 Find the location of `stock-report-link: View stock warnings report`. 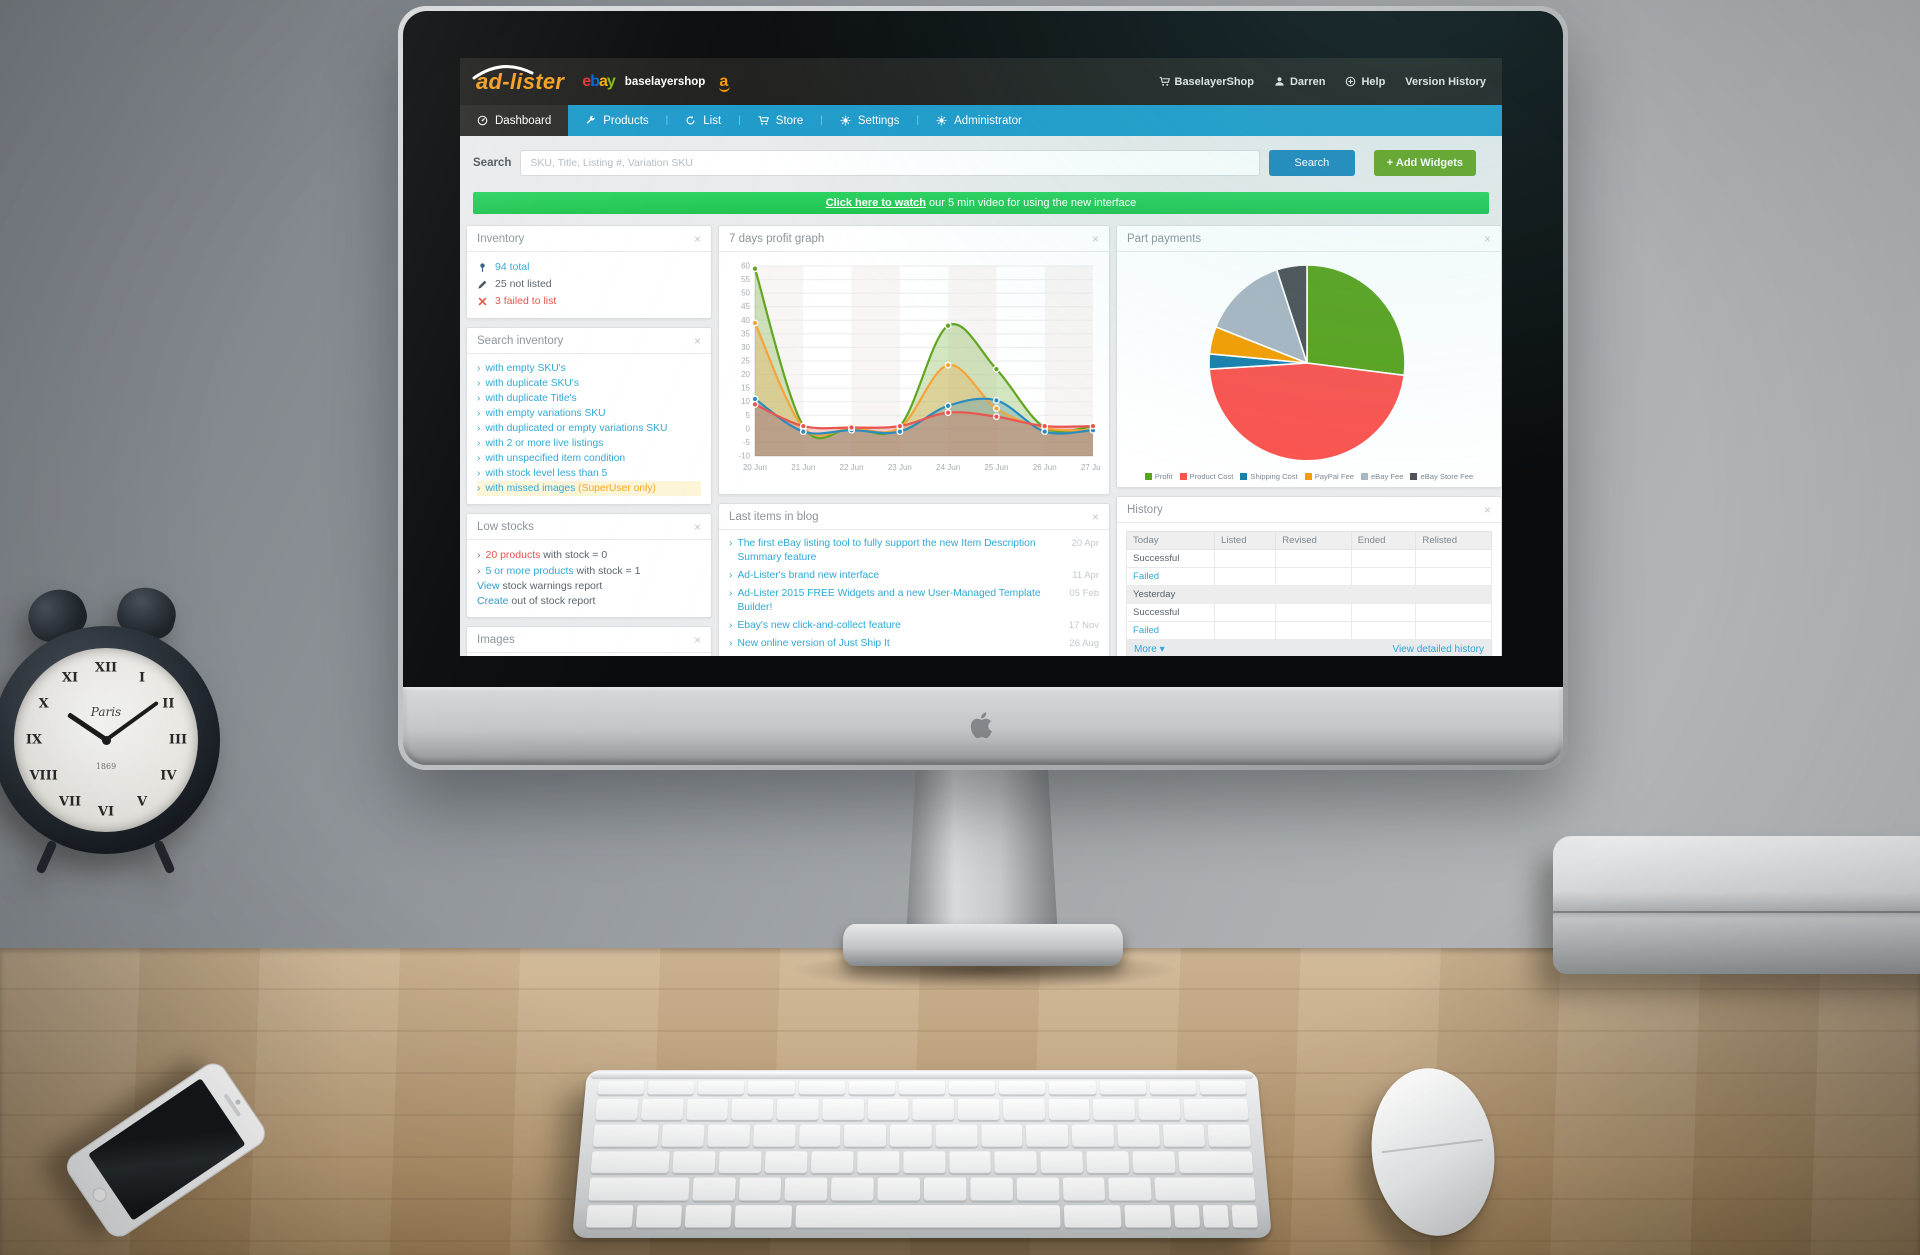

stock-report-link: View stock warnings report is located at coordinates (540, 586).